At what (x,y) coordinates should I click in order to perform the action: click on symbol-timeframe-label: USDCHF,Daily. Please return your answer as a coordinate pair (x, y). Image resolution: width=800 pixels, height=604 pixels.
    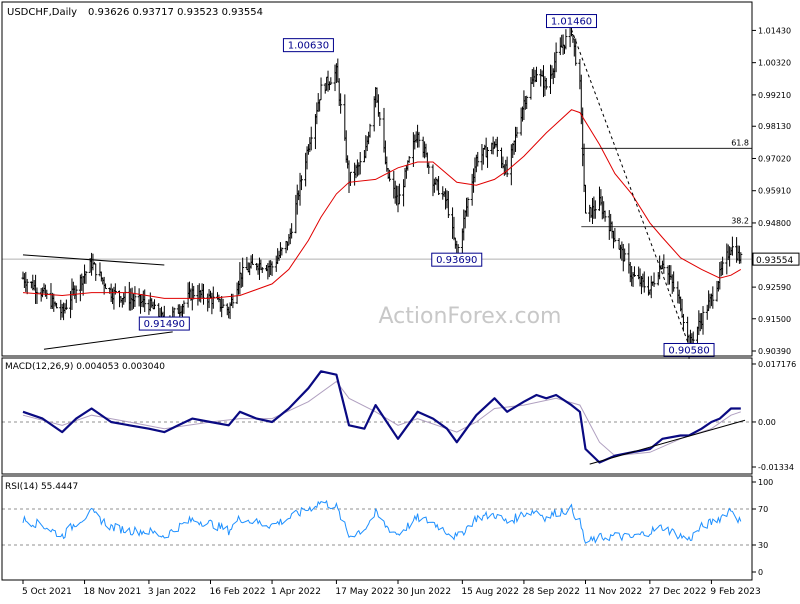
    Looking at the image, I should click on (42, 12).